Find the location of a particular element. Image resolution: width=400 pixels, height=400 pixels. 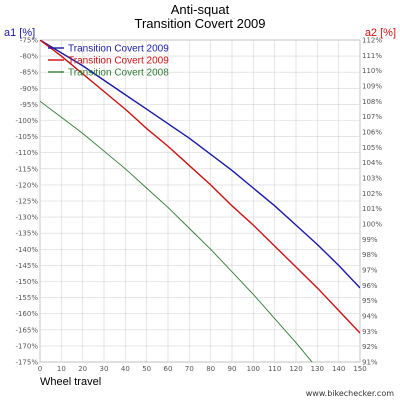

x-tick-labels: 0 10 20 30 40 50 60 70 80 90 100 110 120 130 140 150 is located at coordinates (202, 369).